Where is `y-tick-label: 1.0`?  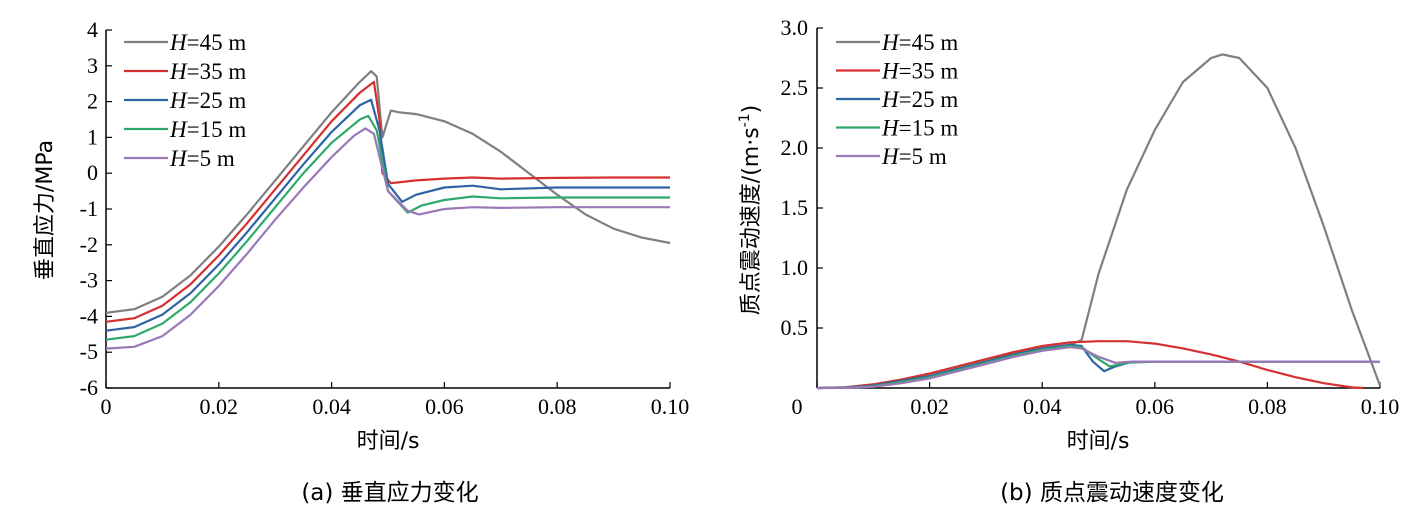
y-tick-label: 1.0 is located at coordinates (795, 267).